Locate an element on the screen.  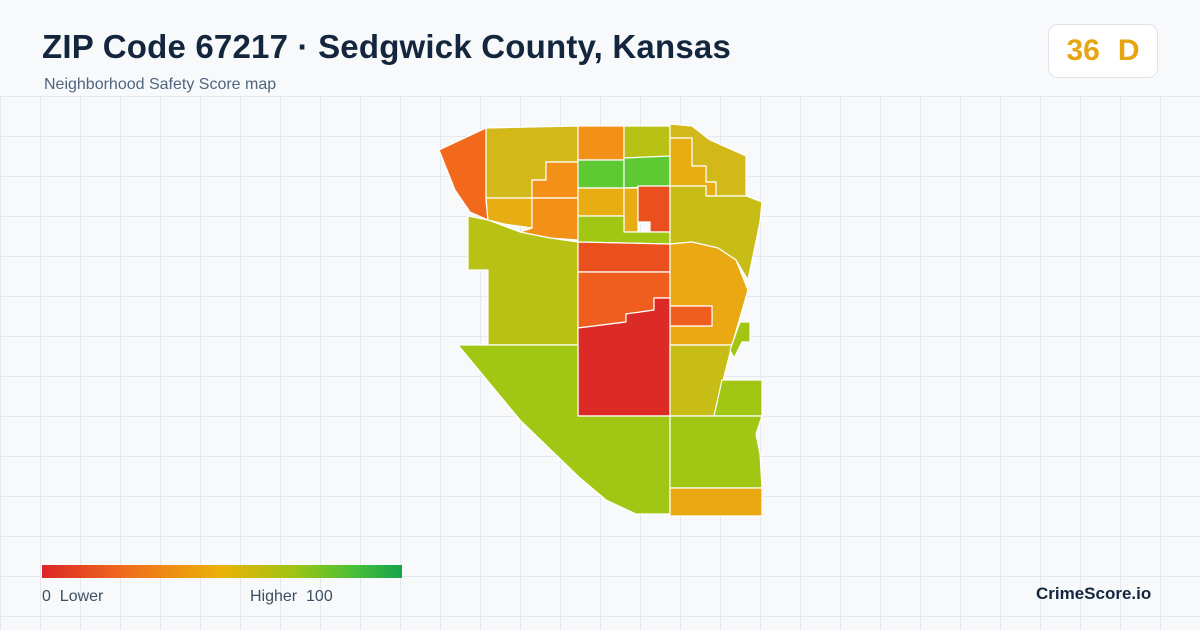
legend-color-scale is located at coordinates (222, 571).